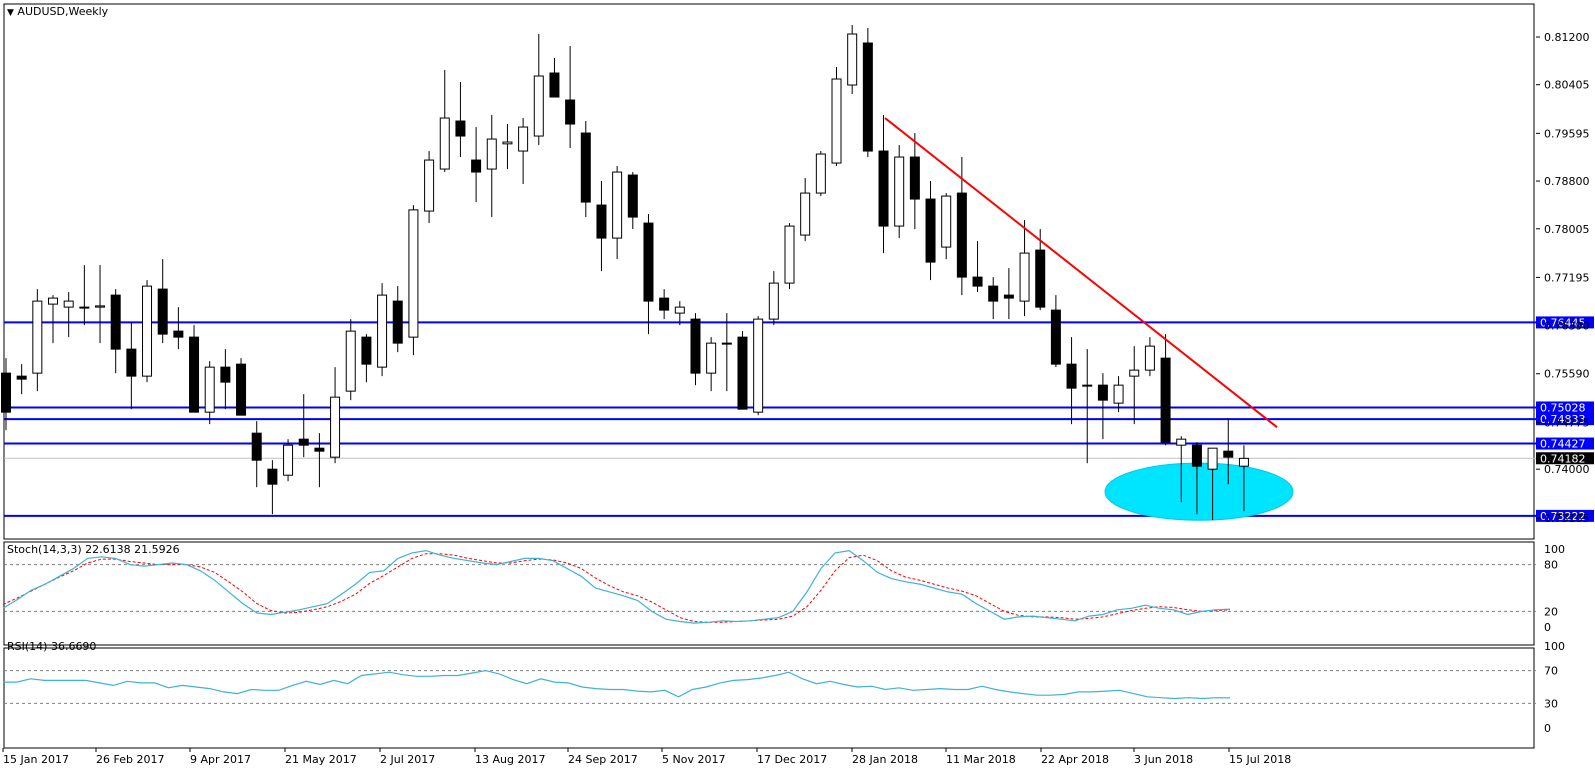  What do you see at coordinates (981, 759) in the screenshot?
I see `time-tick-label: 11 Mar 2018` at bounding box center [981, 759].